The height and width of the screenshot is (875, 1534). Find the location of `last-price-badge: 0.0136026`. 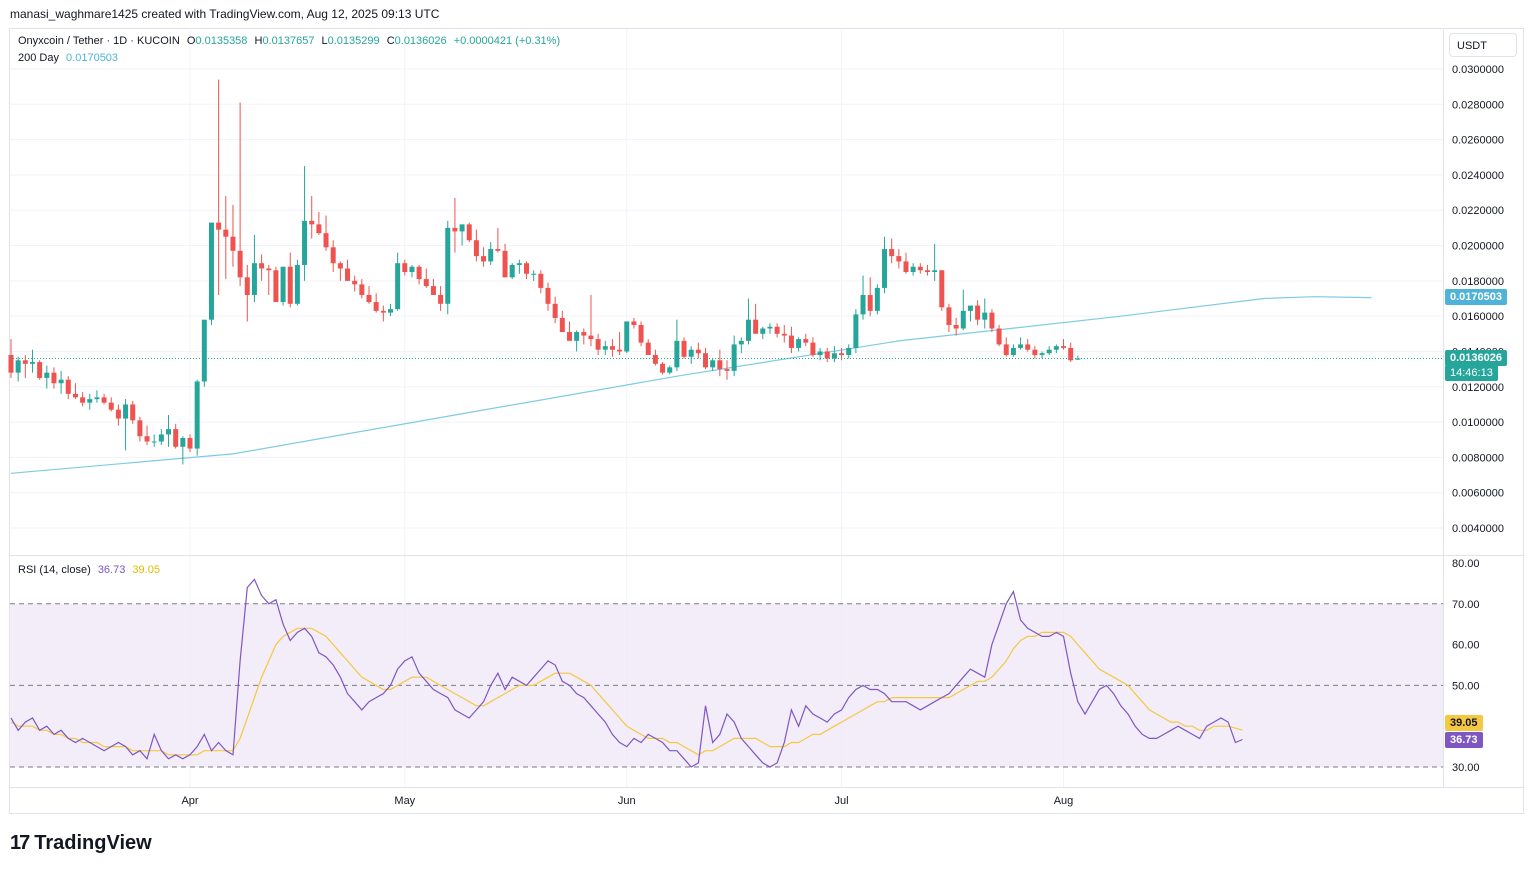

last-price-badge: 0.0136026 is located at coordinates (1476, 358).